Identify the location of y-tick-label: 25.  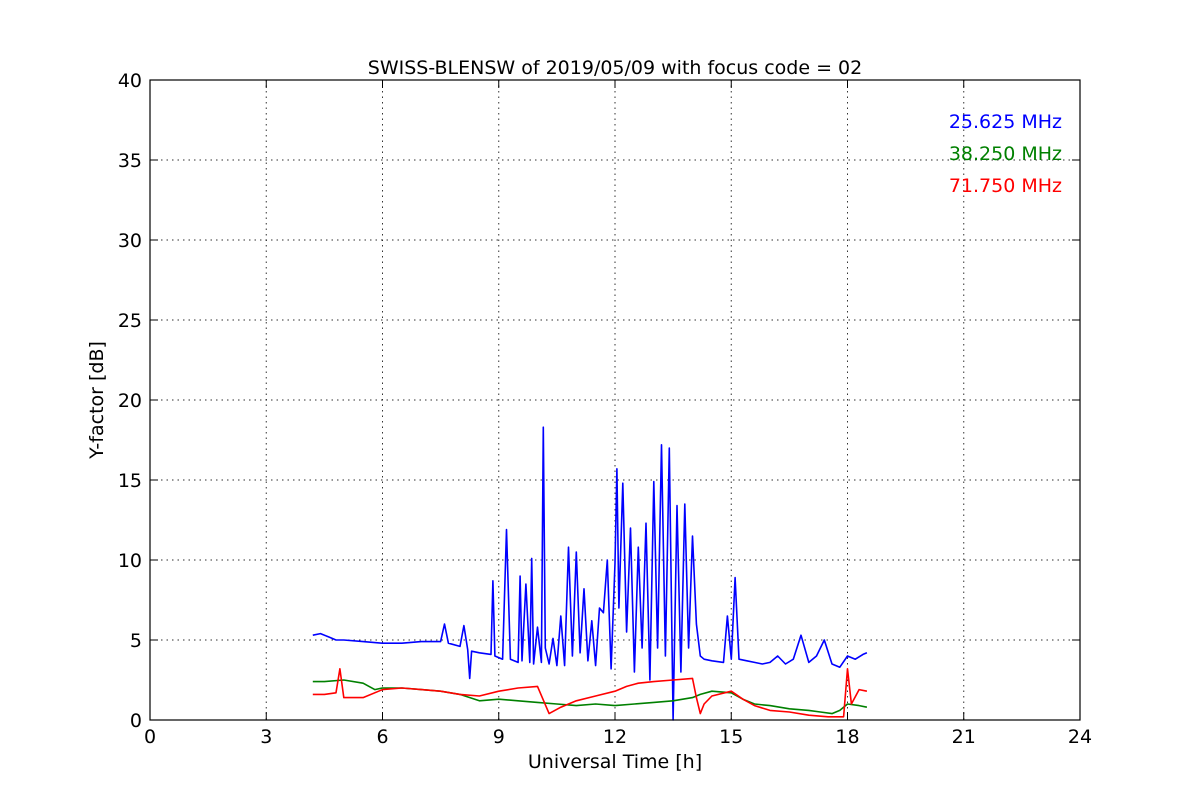
(130, 321).